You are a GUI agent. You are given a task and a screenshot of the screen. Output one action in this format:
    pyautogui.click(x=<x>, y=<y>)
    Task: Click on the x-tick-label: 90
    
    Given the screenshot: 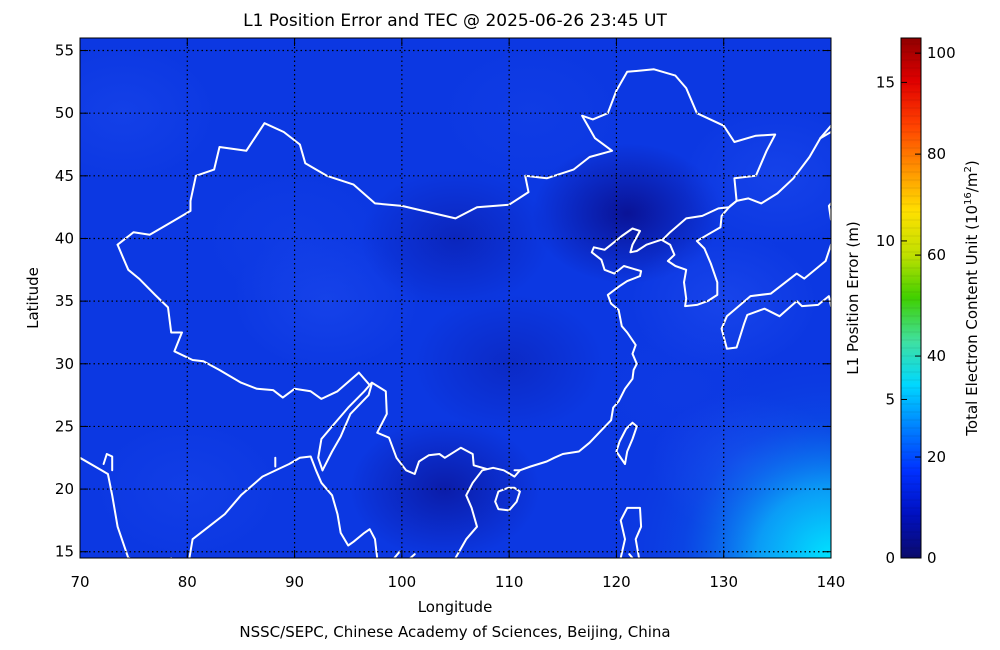 What is the action you would take?
    pyautogui.click(x=294, y=582)
    